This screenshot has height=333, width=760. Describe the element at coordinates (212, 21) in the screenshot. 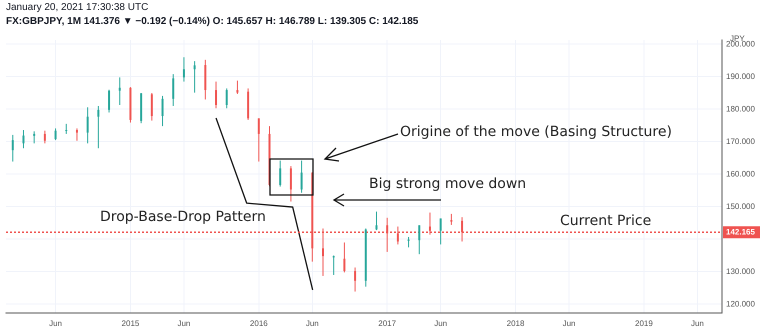

I see `chart-title: FX:GBPJPY, 1M 141.376 ▼ −0.192 (−0.14%) O: 145.657 H: 146.789 L: 139.305 C: 142.185` at that location.